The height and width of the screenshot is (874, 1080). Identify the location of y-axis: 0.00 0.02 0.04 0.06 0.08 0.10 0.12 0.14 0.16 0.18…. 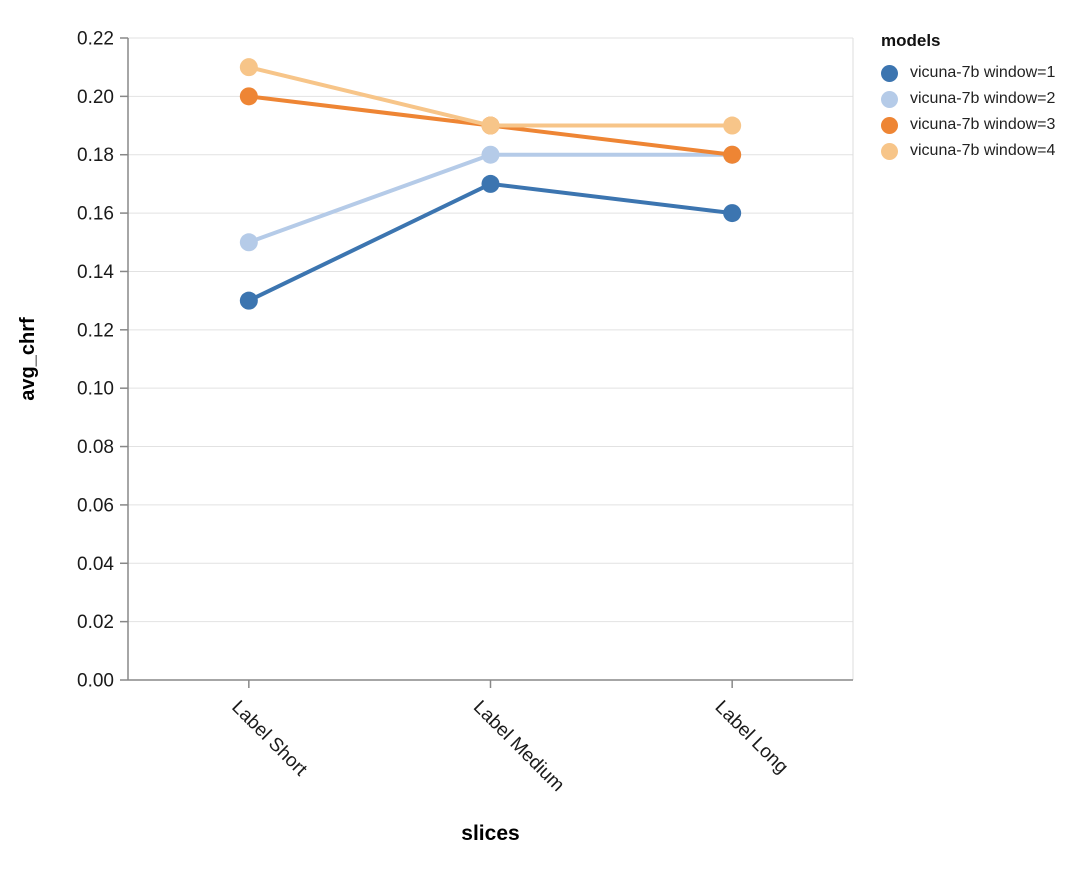
(73, 360).